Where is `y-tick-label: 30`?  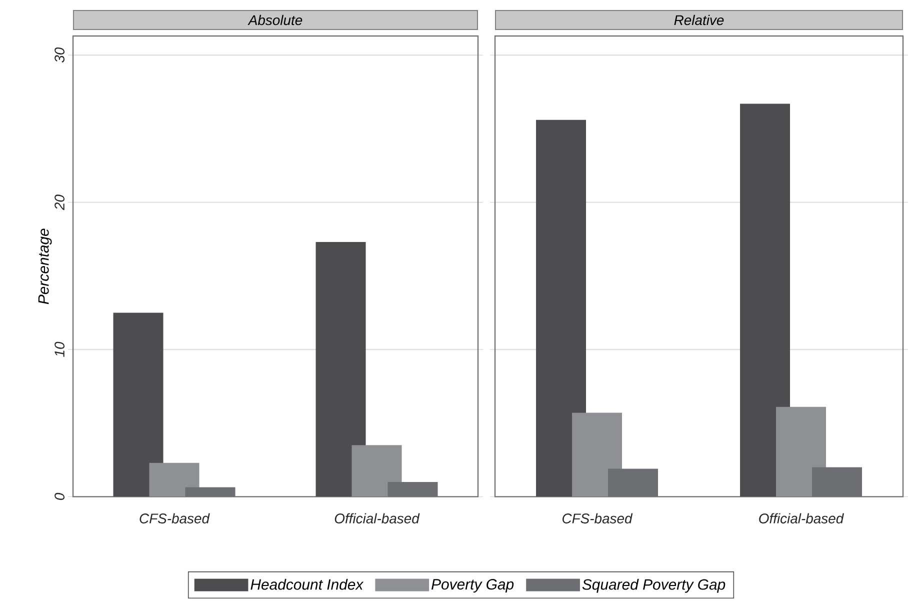 y-tick-label: 30 is located at coordinates (59, 55).